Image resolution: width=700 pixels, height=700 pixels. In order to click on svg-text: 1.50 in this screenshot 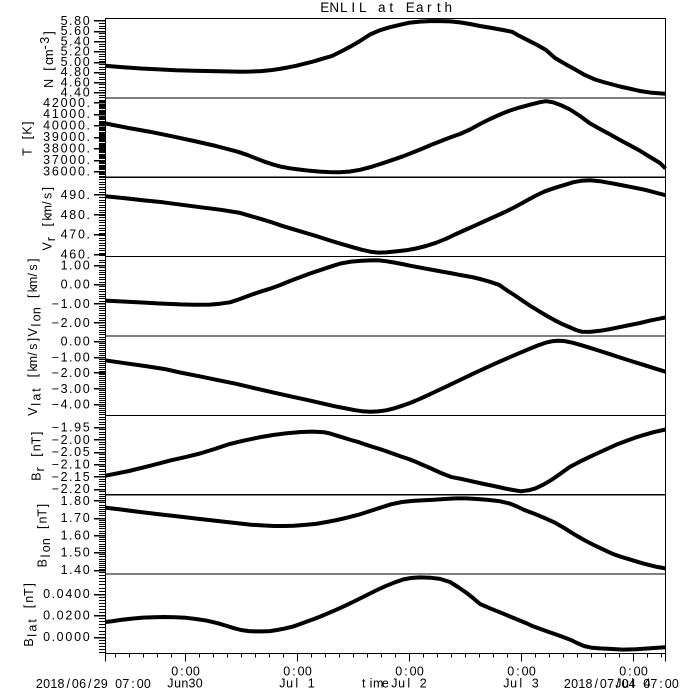, I will do `click(75, 553)`.